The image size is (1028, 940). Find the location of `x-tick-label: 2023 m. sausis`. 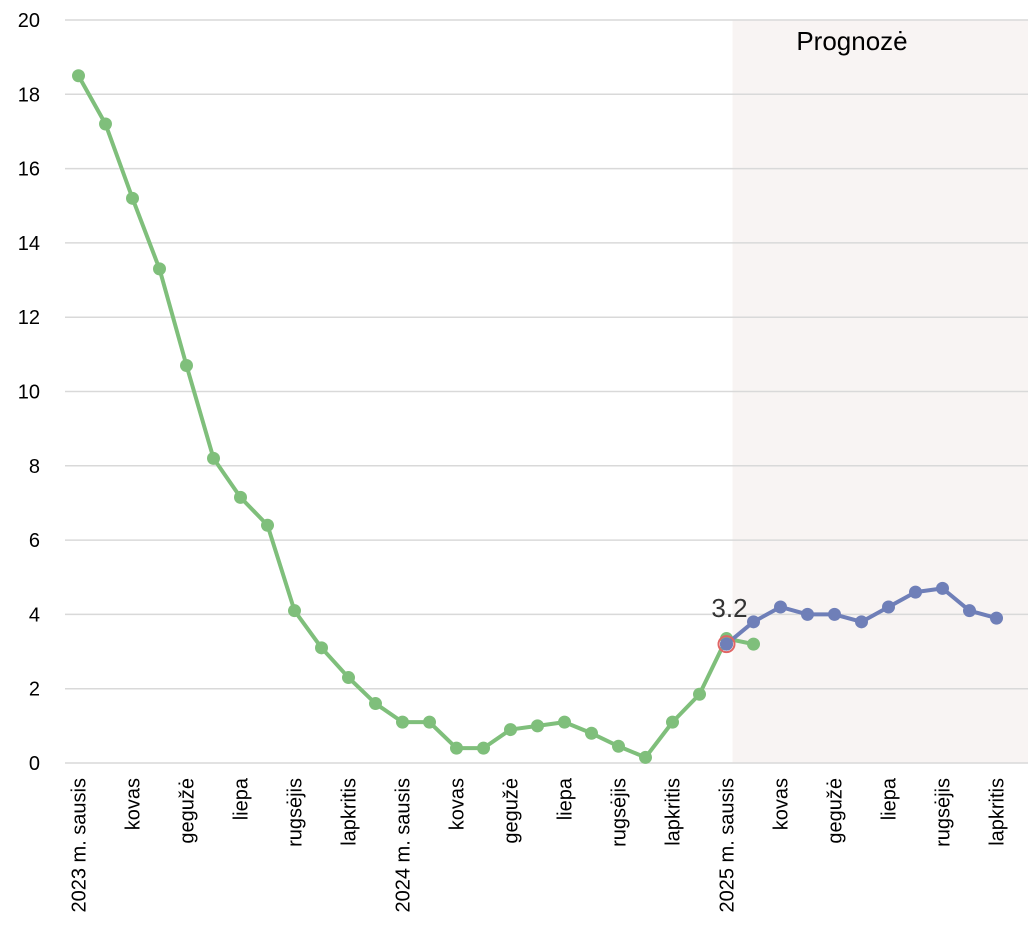

x-tick-label: 2023 m. sausis is located at coordinates (80, 845).